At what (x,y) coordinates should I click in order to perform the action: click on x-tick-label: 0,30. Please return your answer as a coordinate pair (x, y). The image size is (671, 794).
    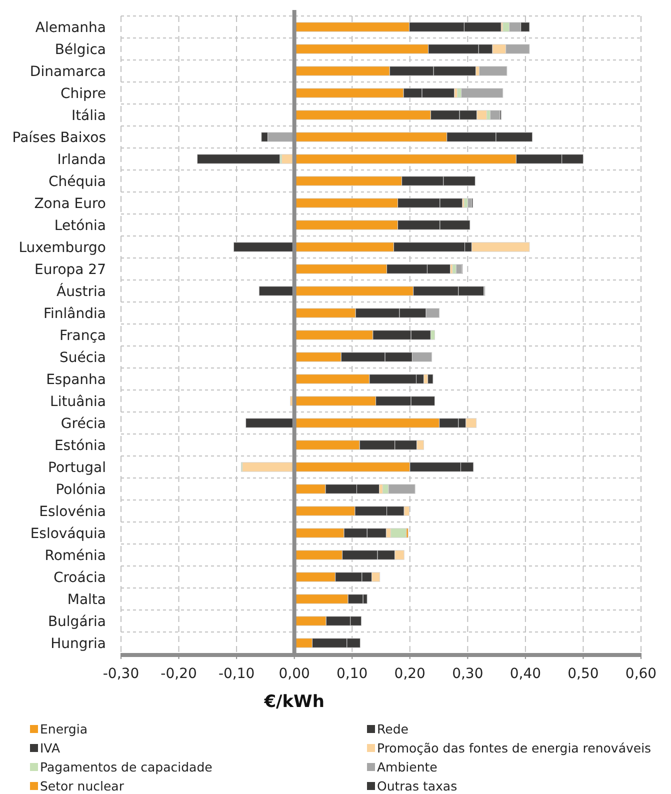
    Looking at the image, I should click on (468, 674).